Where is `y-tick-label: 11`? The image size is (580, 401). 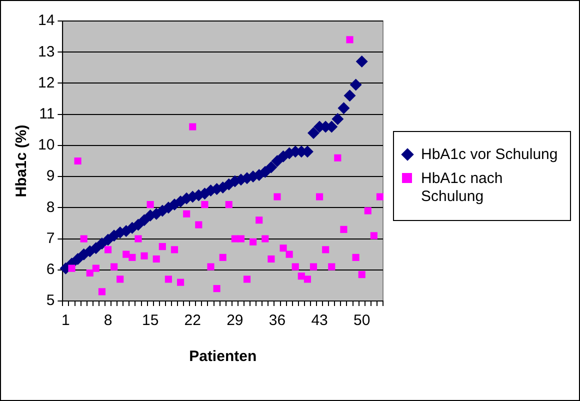
y-tick-label: 11 is located at coordinates (47, 113).